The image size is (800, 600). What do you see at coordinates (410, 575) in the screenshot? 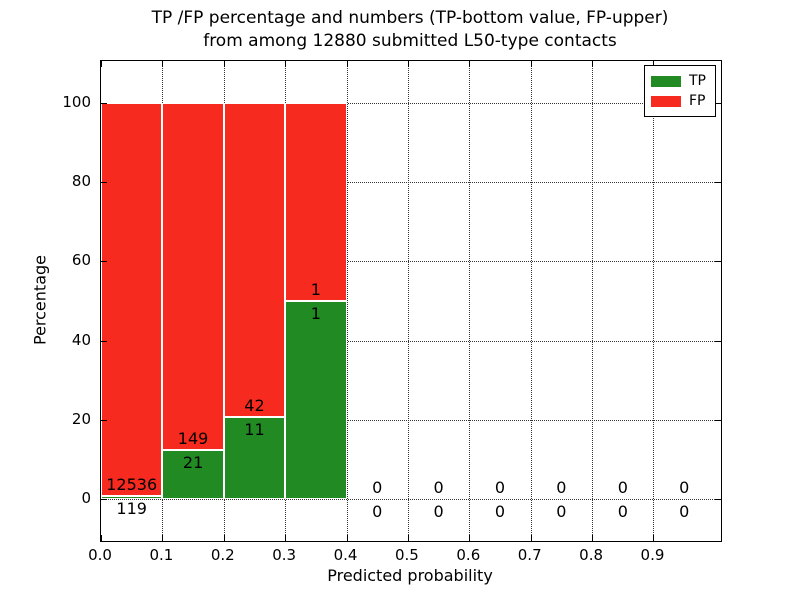
I see `x-axis-label: Predicted probability` at bounding box center [410, 575].